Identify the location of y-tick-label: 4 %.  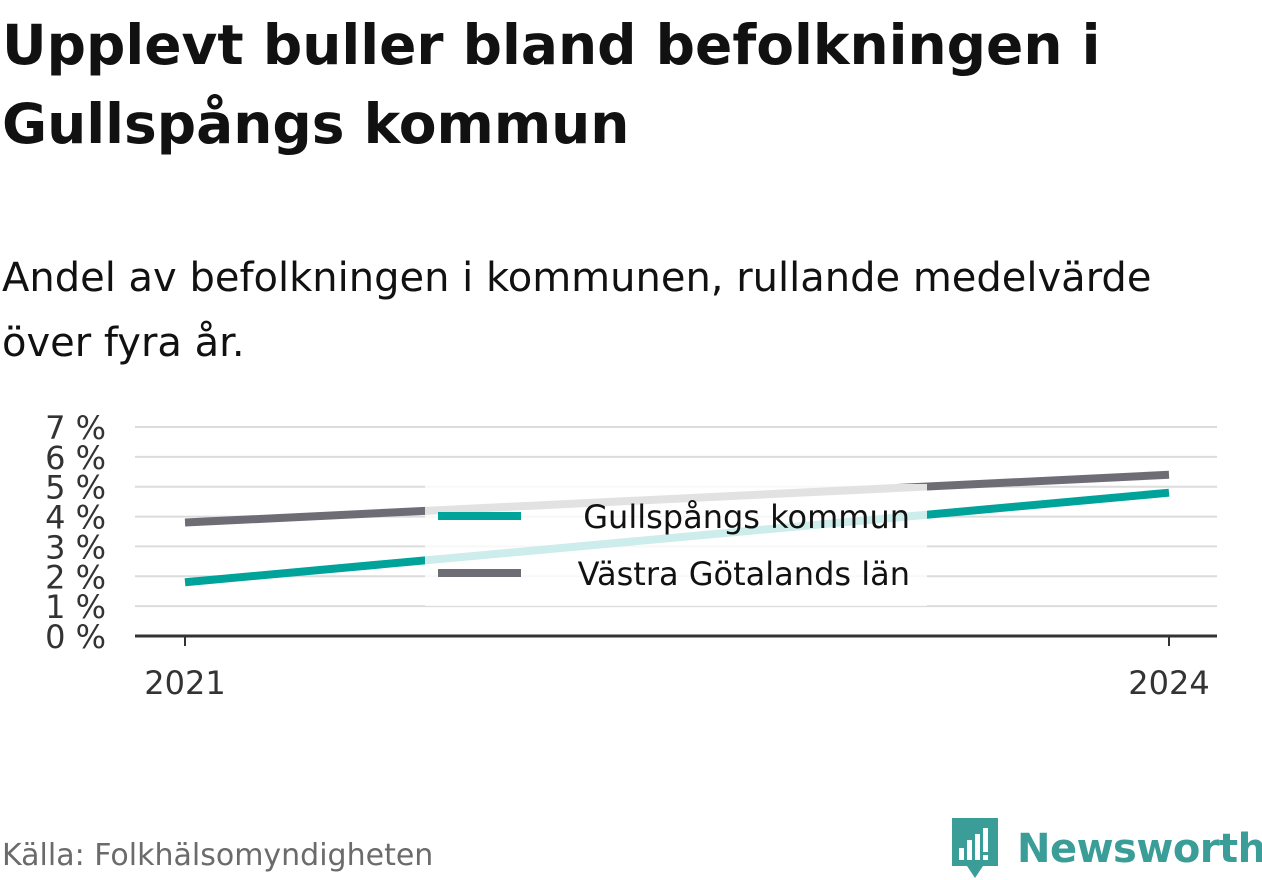
(75, 518).